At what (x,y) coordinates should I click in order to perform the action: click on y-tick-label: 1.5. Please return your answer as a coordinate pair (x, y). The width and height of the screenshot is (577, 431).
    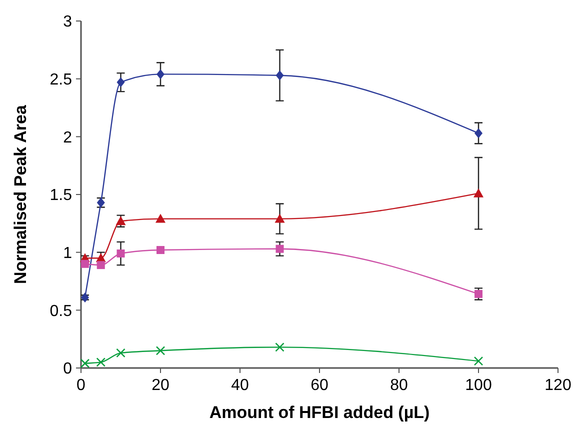
    Looking at the image, I should click on (61, 195).